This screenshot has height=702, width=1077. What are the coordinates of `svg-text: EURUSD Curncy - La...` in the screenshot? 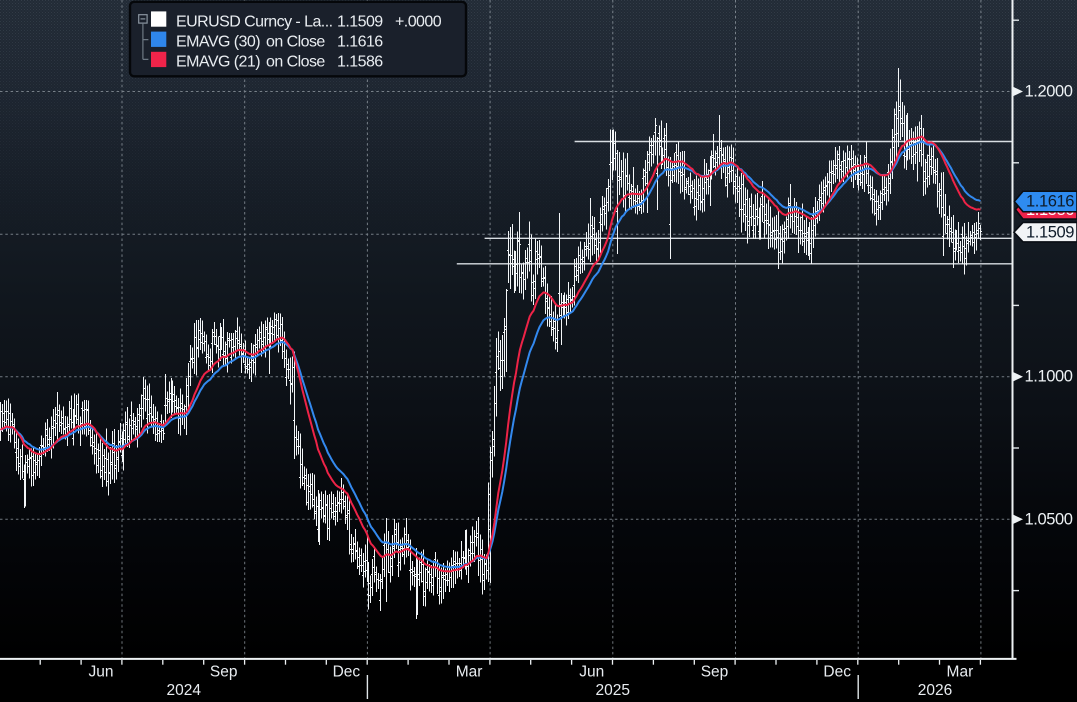 It's located at (254, 21).